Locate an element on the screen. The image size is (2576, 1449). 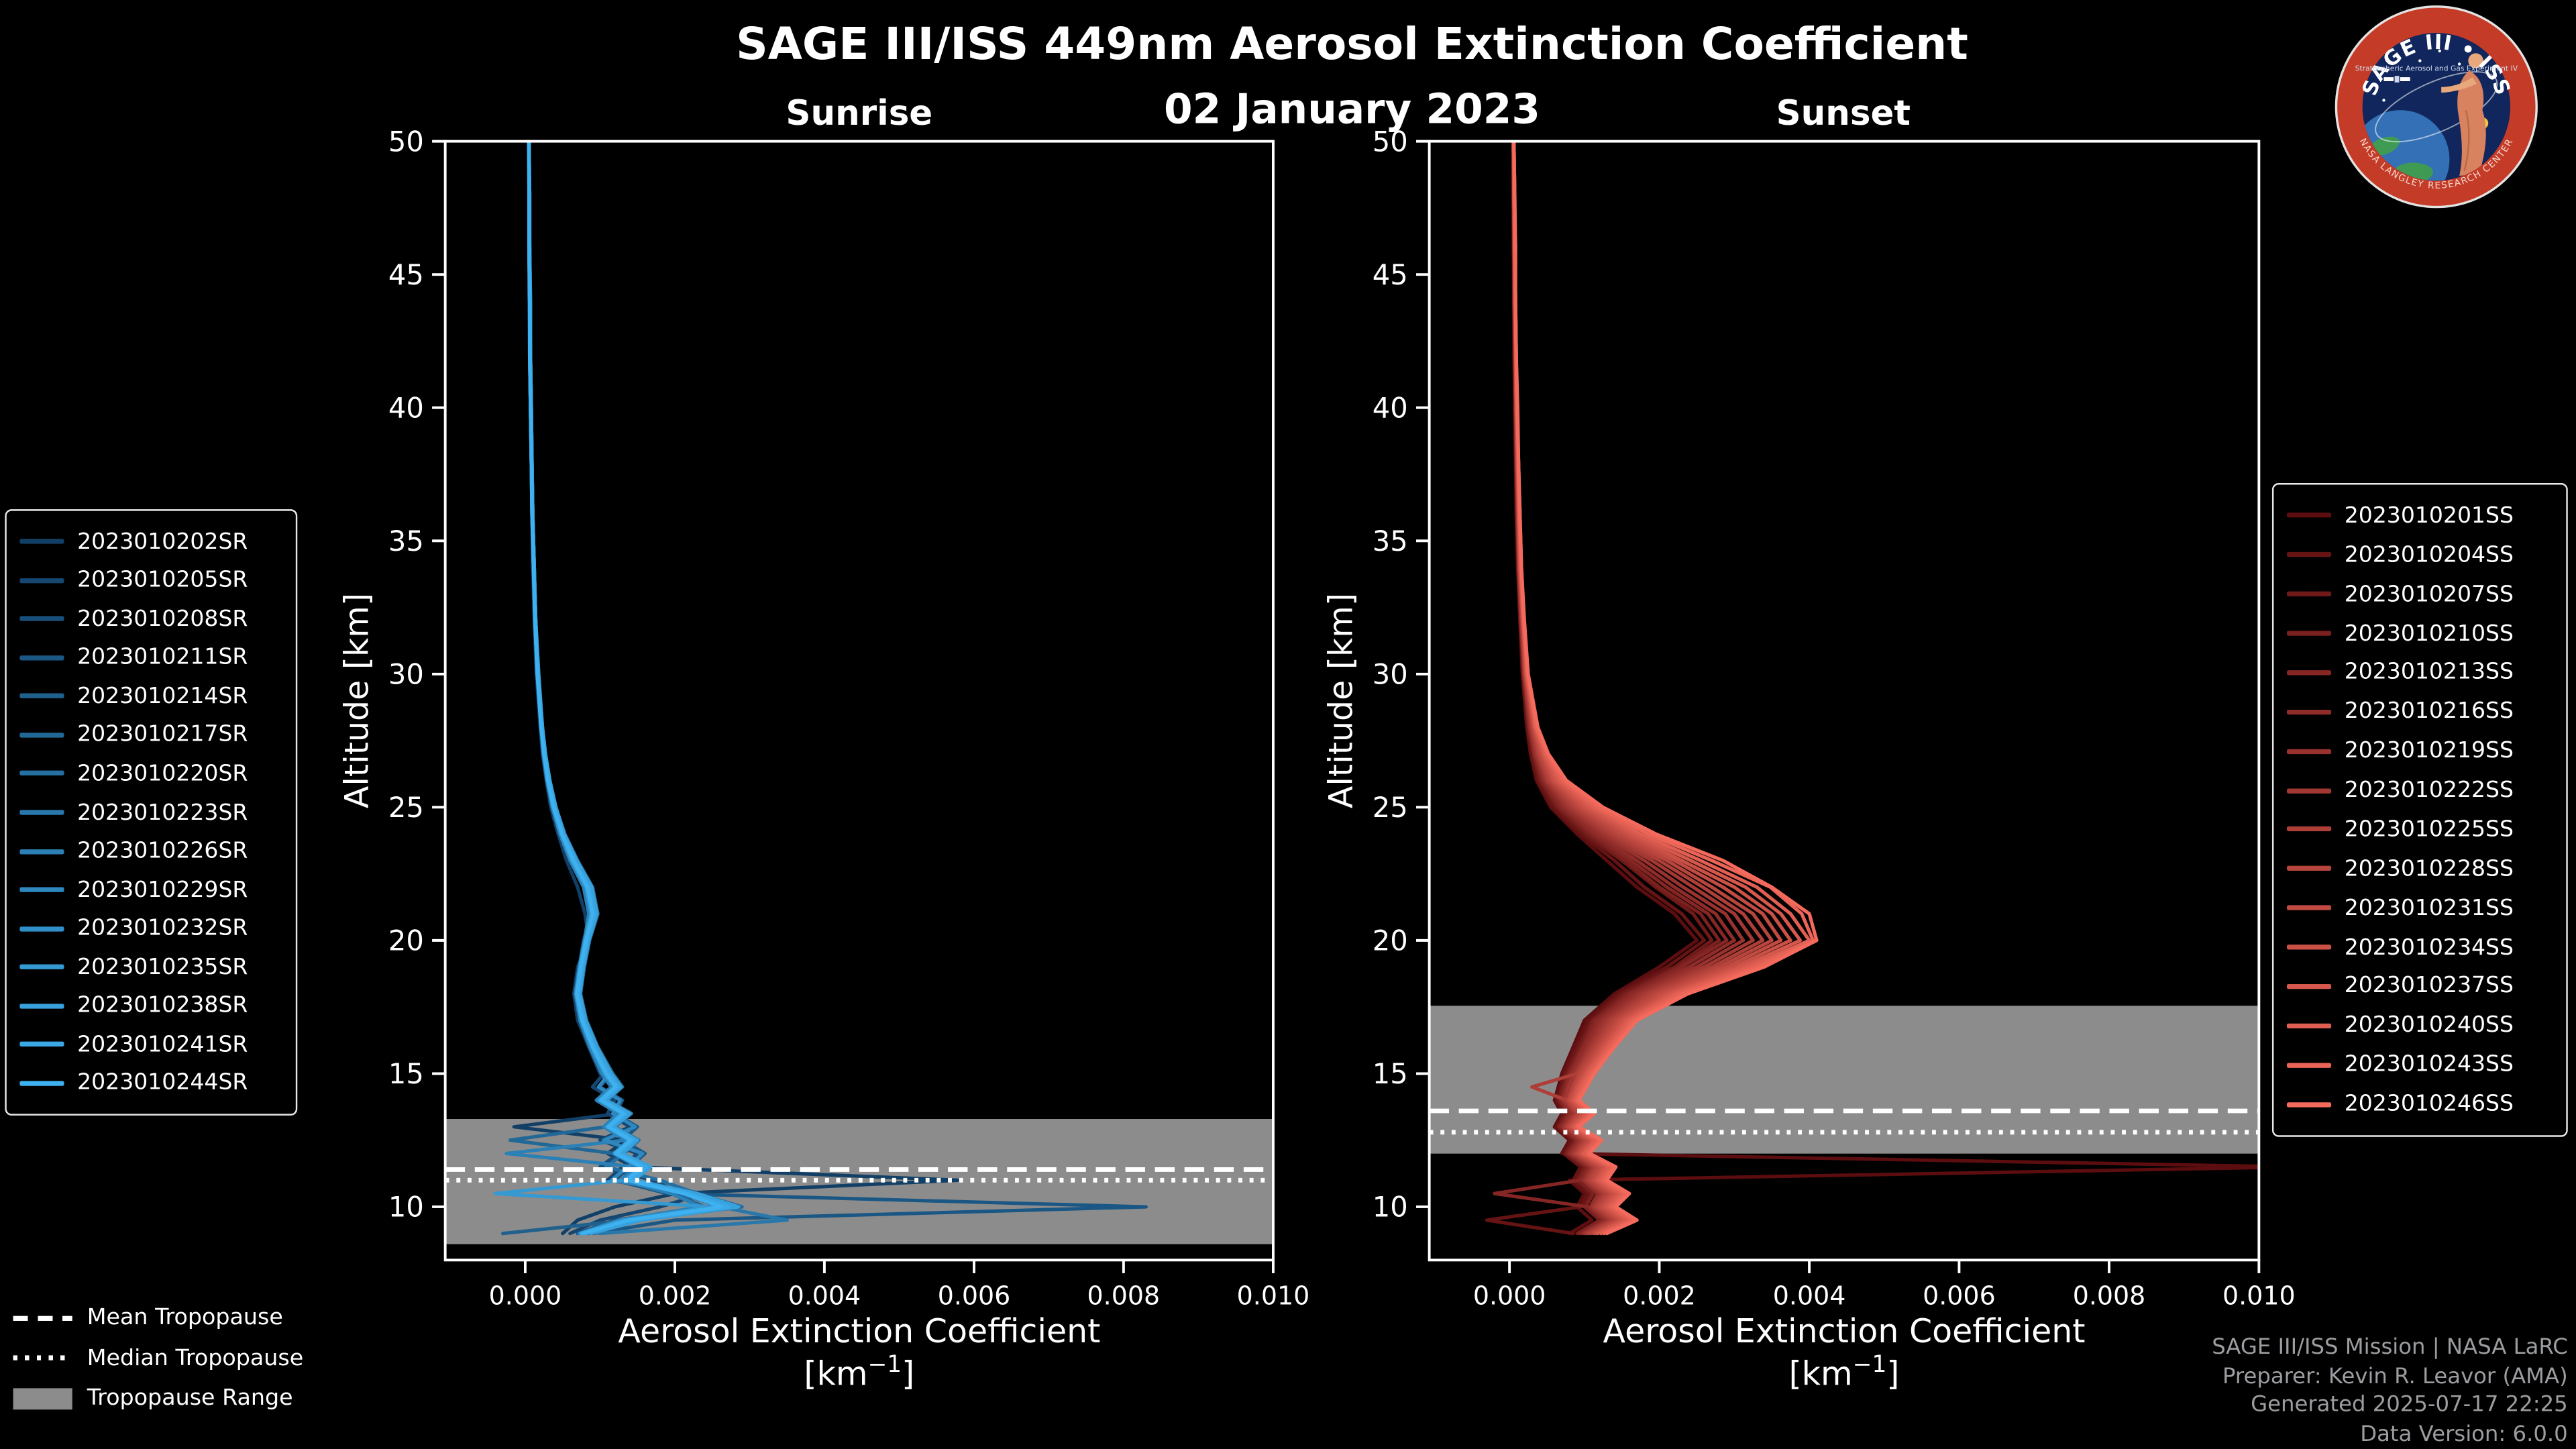
y-tick-label: 40 is located at coordinates (1390, 407).